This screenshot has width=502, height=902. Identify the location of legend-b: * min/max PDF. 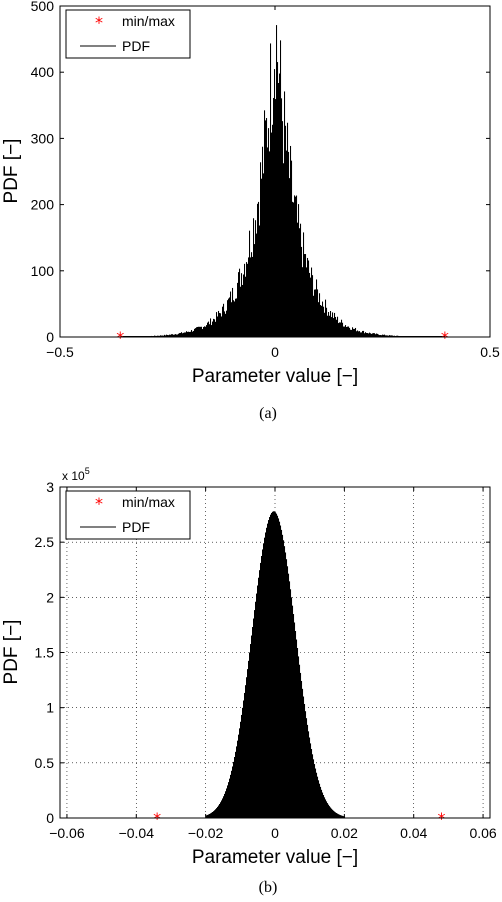
(128, 515).